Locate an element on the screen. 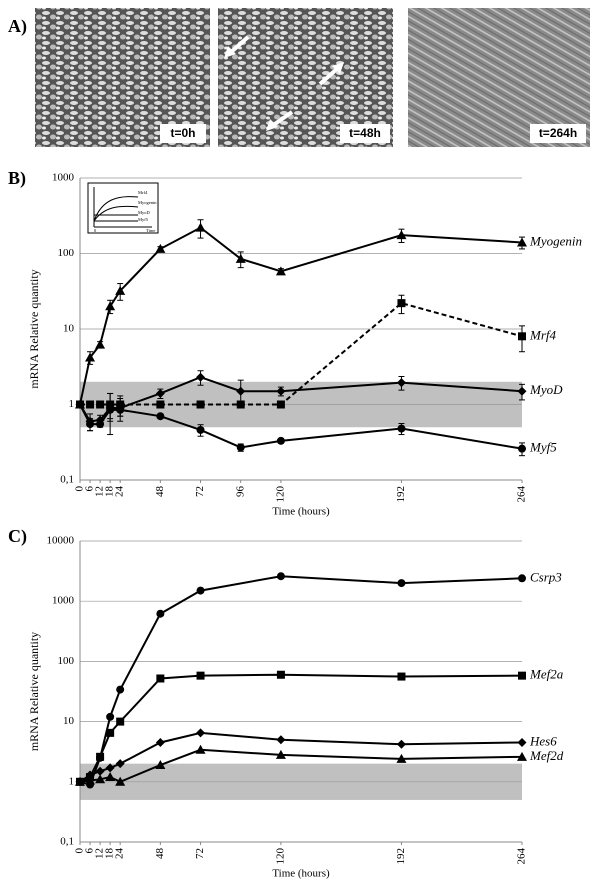 This screenshot has height=889, width=600. series-label: Csrp3 is located at coordinates (546, 576).